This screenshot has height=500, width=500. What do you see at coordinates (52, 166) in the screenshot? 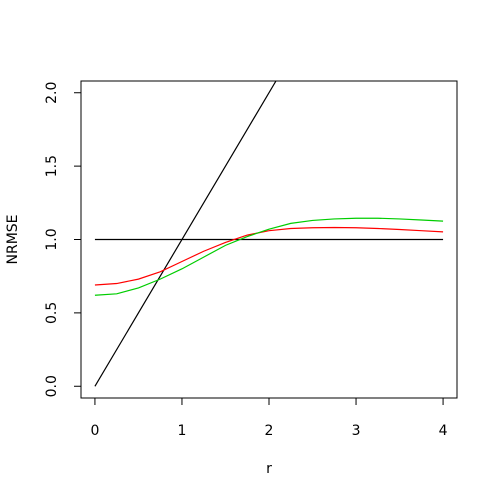
I see `y-tick-label: 1.5` at bounding box center [52, 166].